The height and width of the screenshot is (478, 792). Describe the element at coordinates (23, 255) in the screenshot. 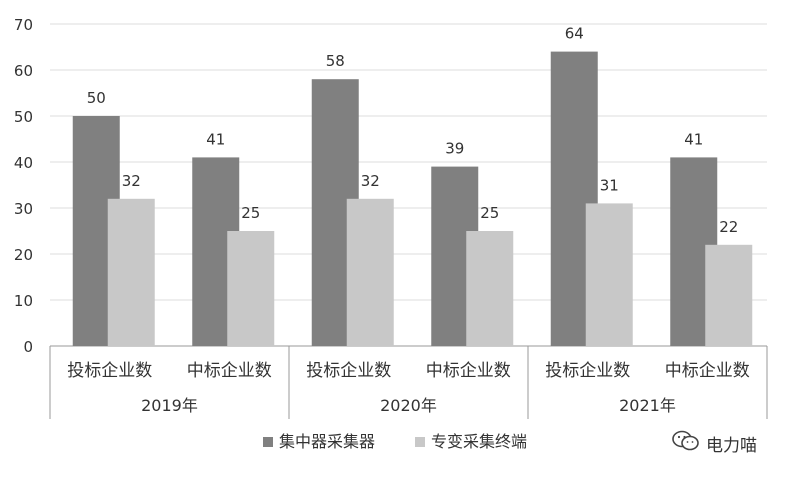

I see `y-tick-label: 20` at that location.